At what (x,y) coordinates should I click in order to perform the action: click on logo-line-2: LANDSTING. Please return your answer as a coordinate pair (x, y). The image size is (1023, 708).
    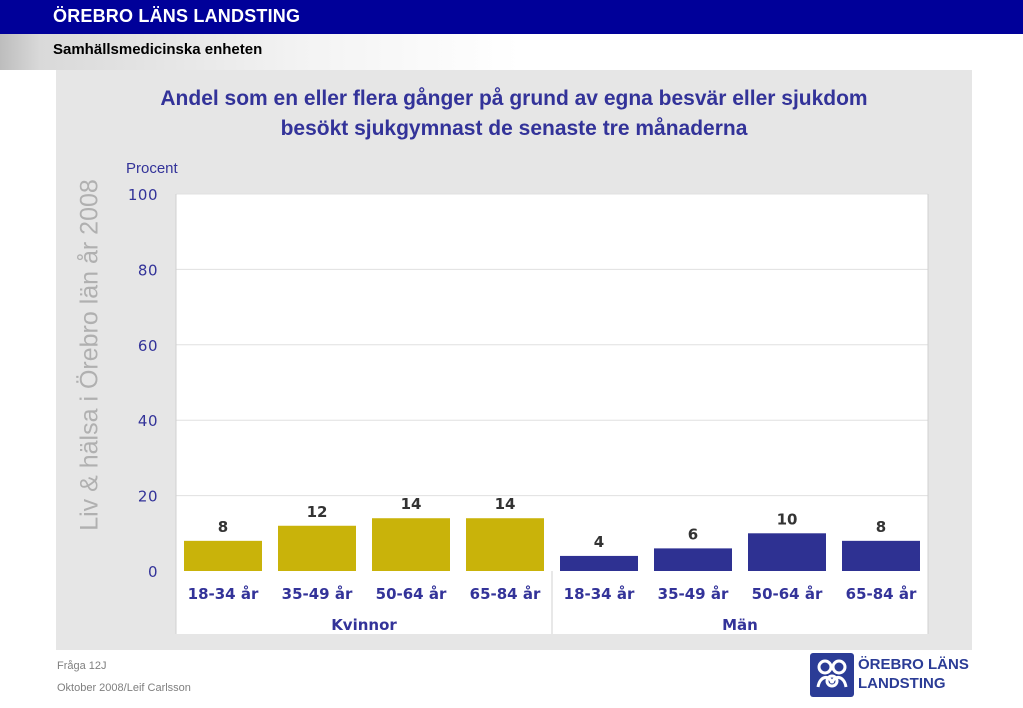
    Looking at the image, I should click on (902, 683).